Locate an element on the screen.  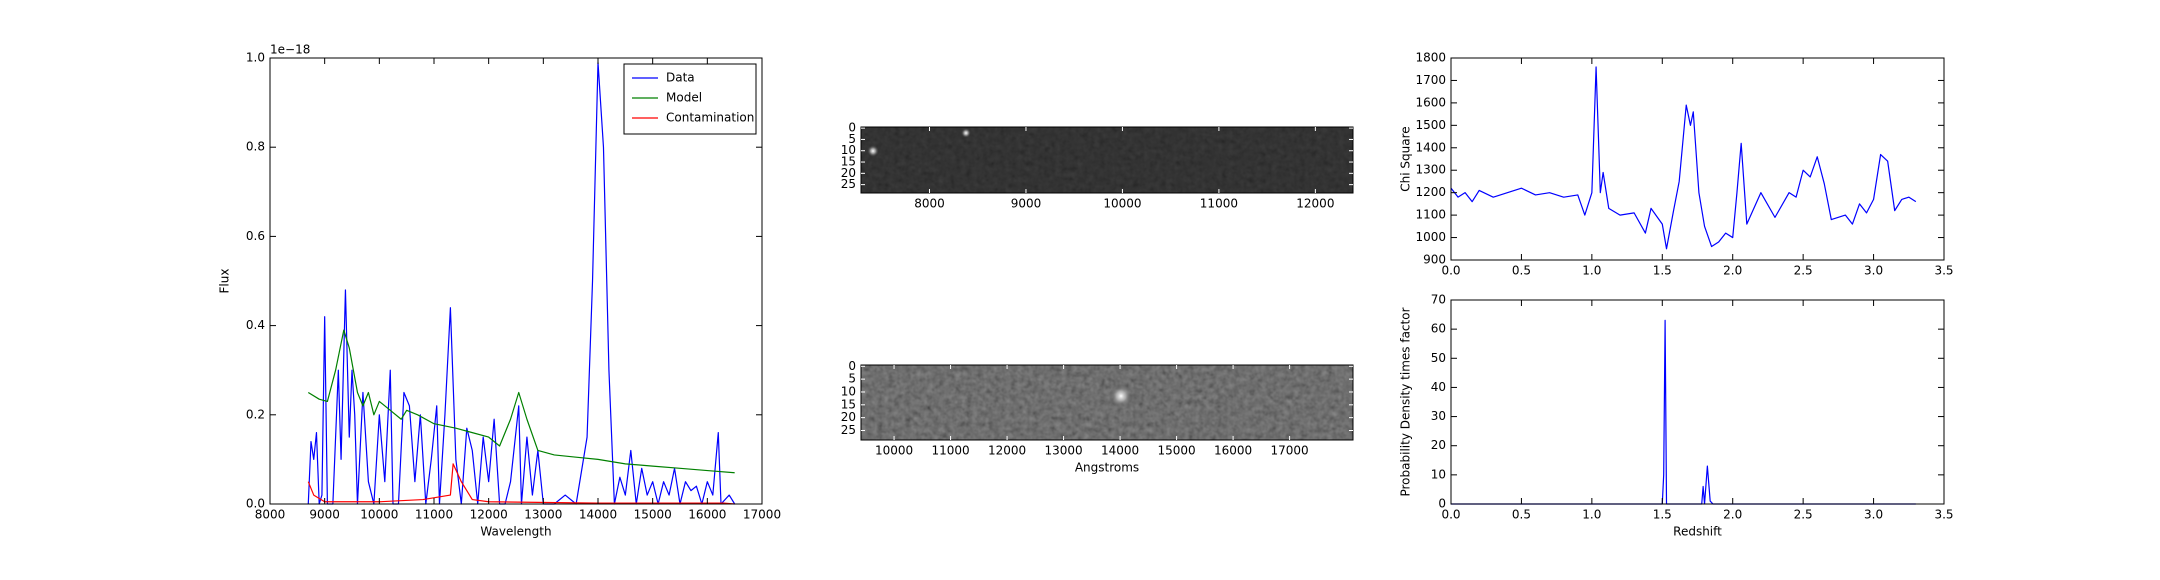
y-tick-label: 900 is located at coordinates (1434, 260).